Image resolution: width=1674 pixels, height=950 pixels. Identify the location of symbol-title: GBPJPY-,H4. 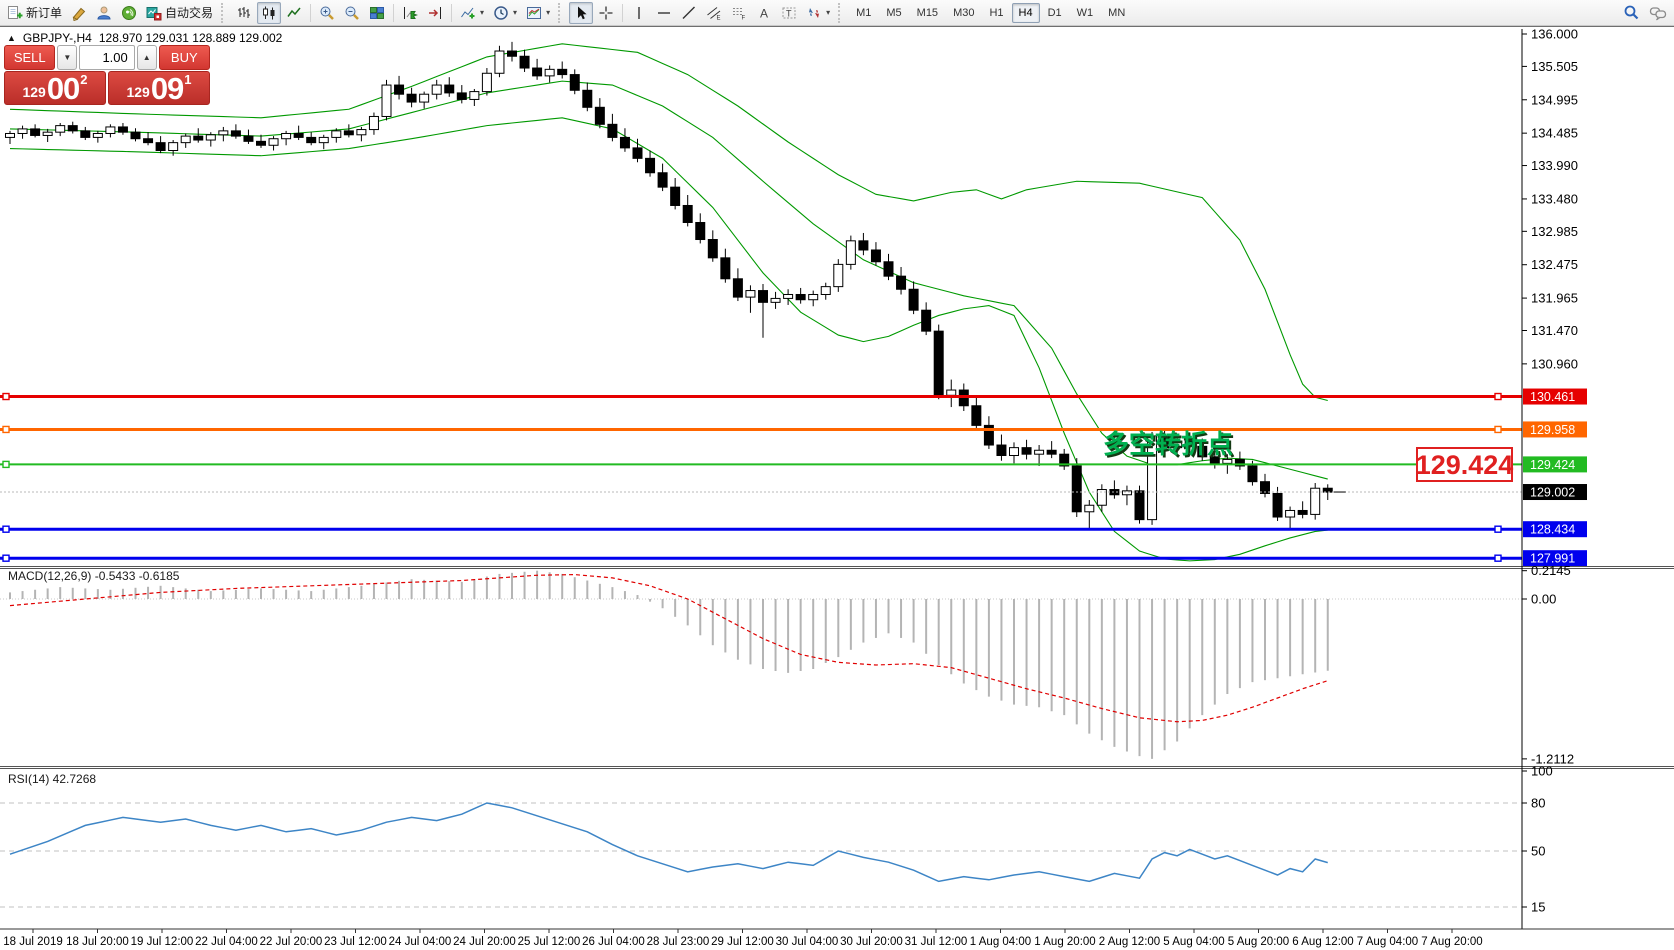
(57, 38).